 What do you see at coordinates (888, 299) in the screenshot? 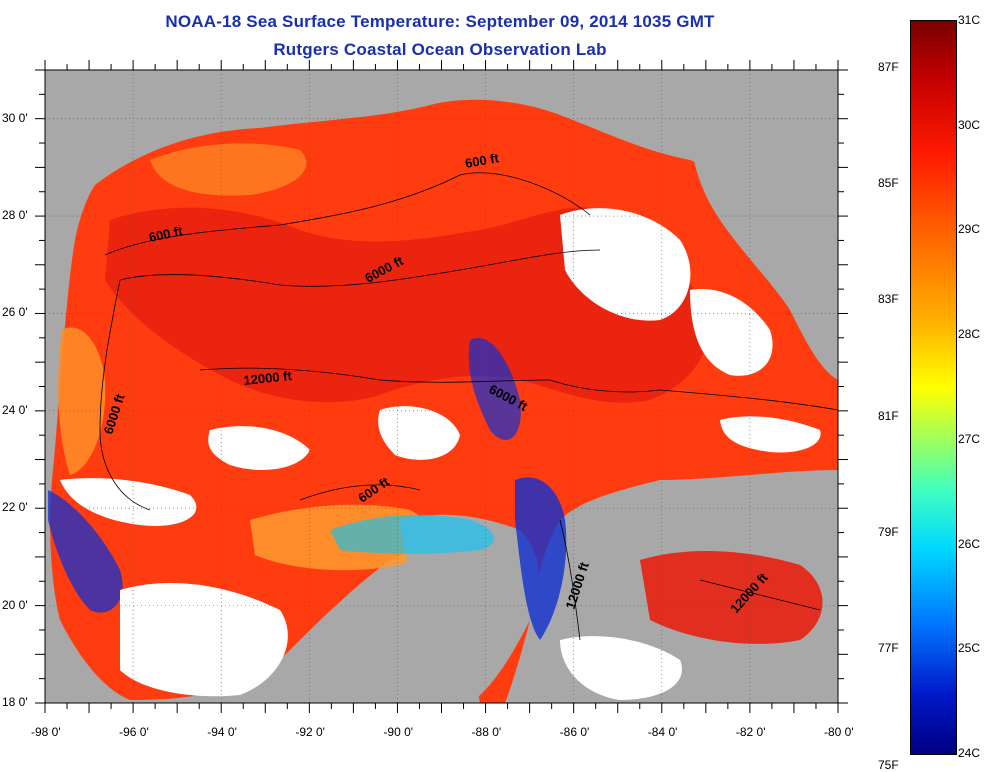
I see `colorbar-fahrenheit-label: 83F` at bounding box center [888, 299].